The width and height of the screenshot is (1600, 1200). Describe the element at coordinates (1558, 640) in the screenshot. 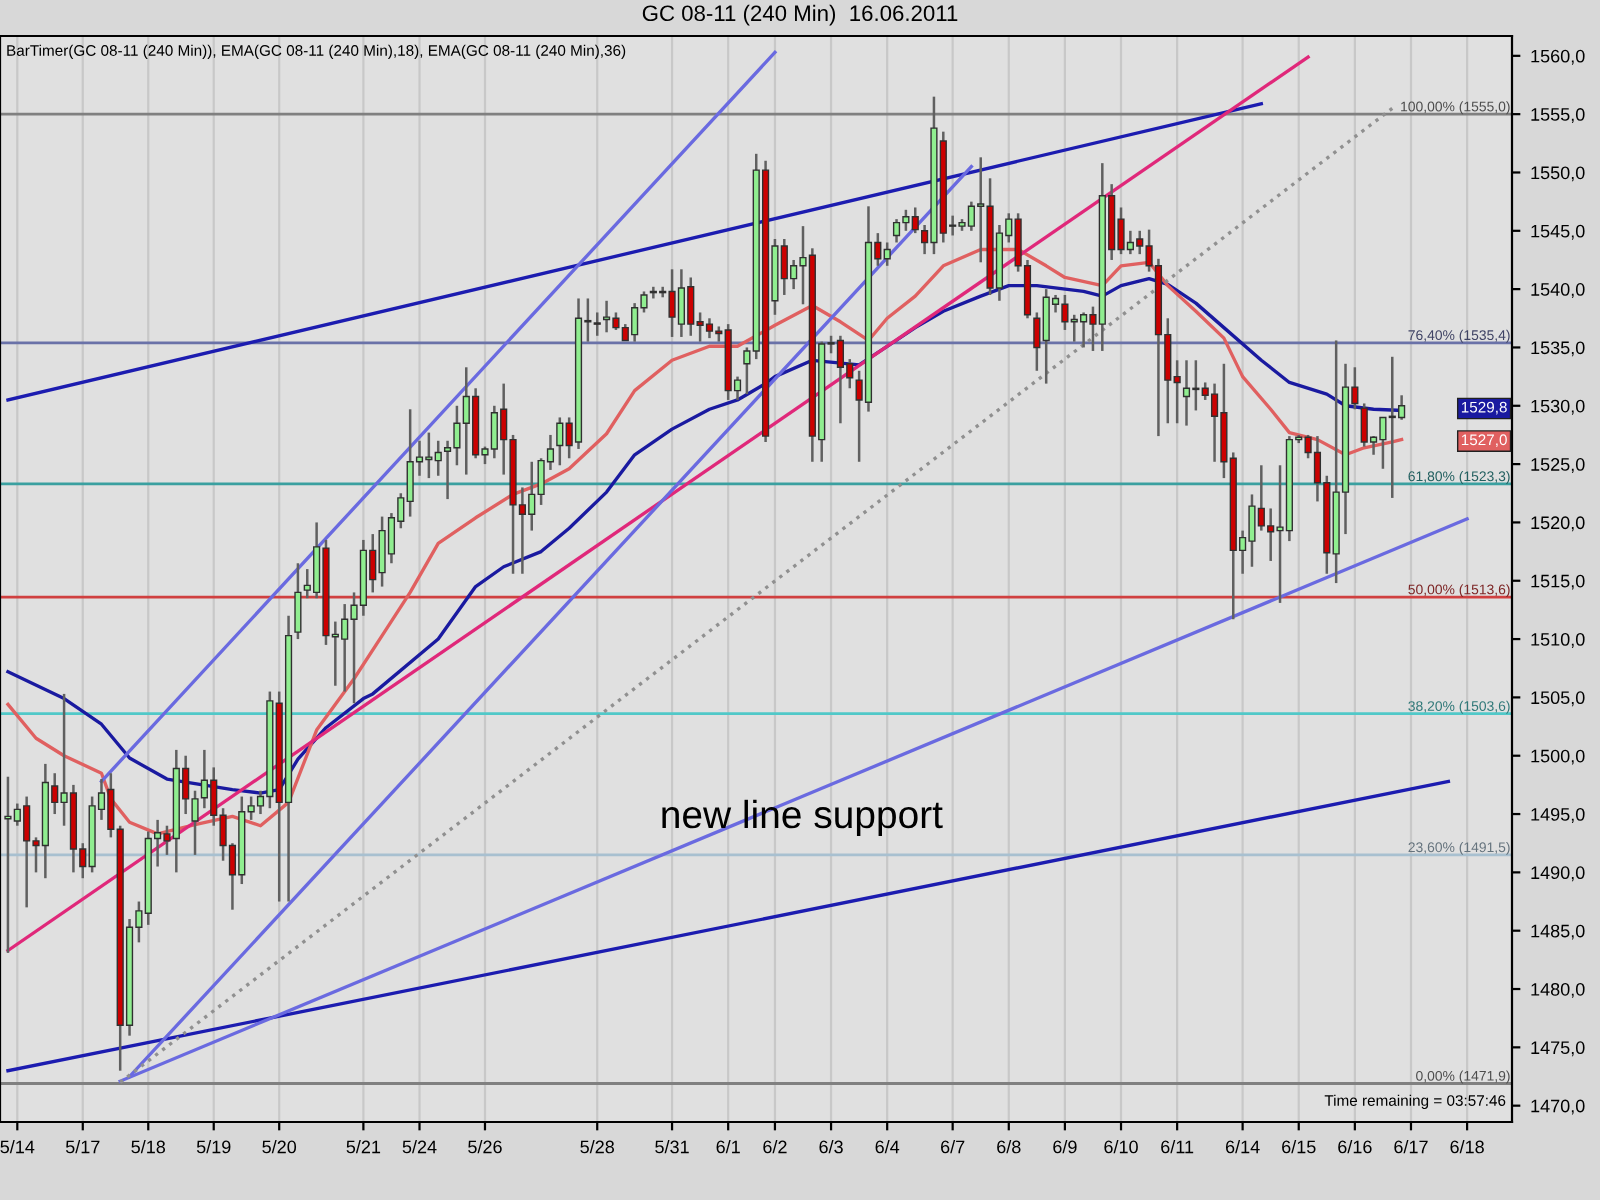

I see `y-tick-label: 1510,0` at that location.